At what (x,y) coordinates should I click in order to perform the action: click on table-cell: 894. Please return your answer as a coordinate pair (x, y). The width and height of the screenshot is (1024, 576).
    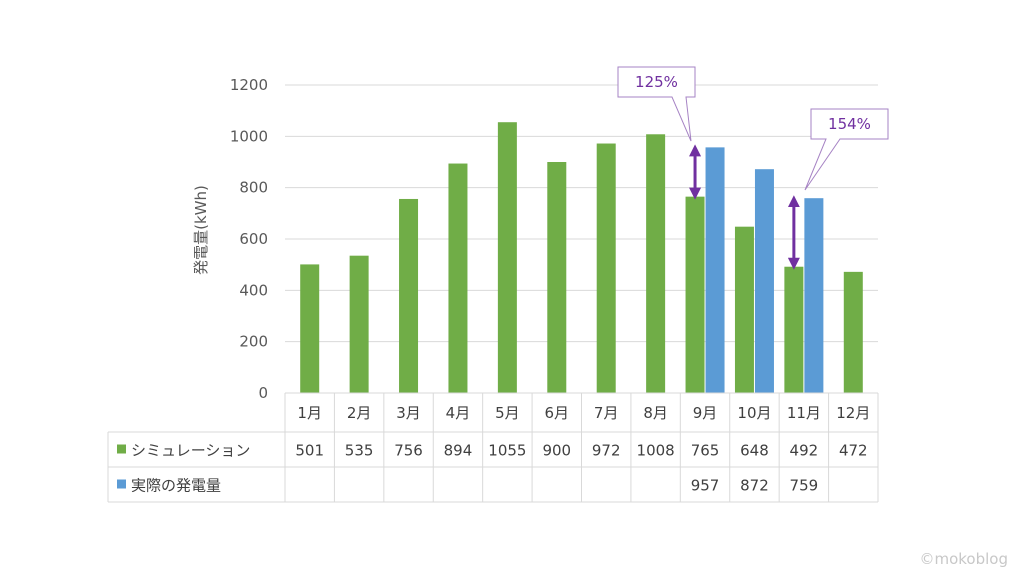
    Looking at the image, I should click on (458, 451).